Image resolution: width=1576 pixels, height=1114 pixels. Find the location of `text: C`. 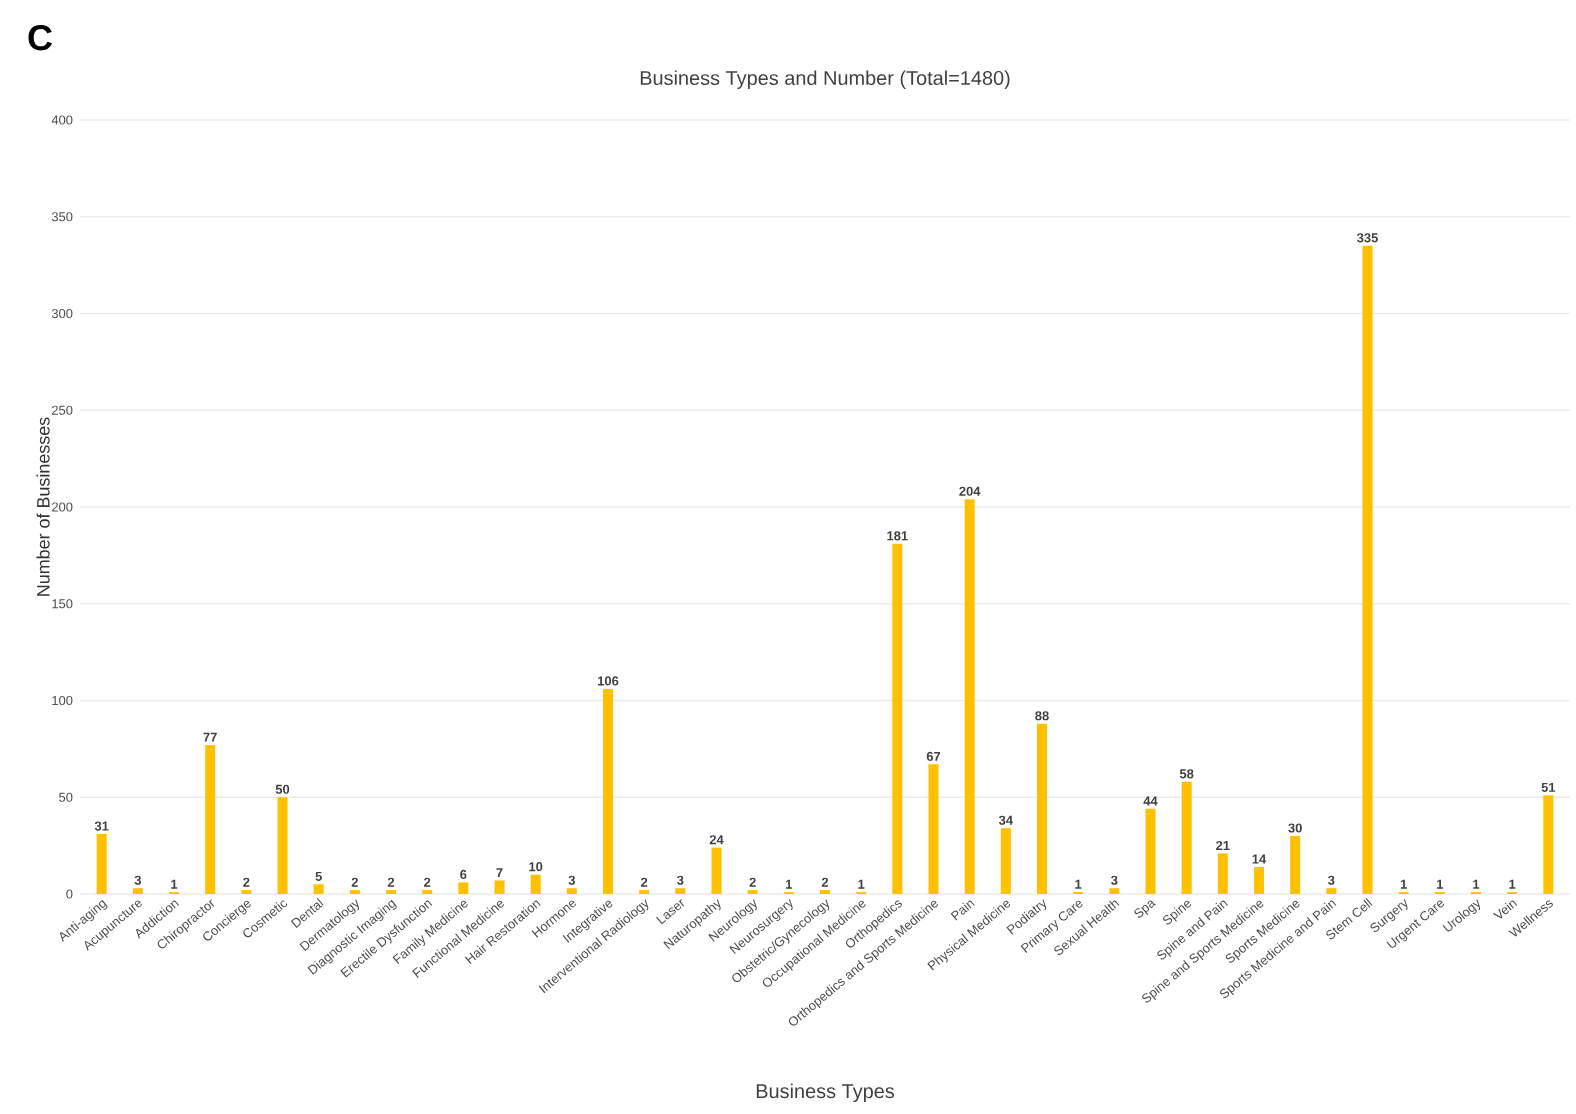

text: C is located at coordinates (40, 38).